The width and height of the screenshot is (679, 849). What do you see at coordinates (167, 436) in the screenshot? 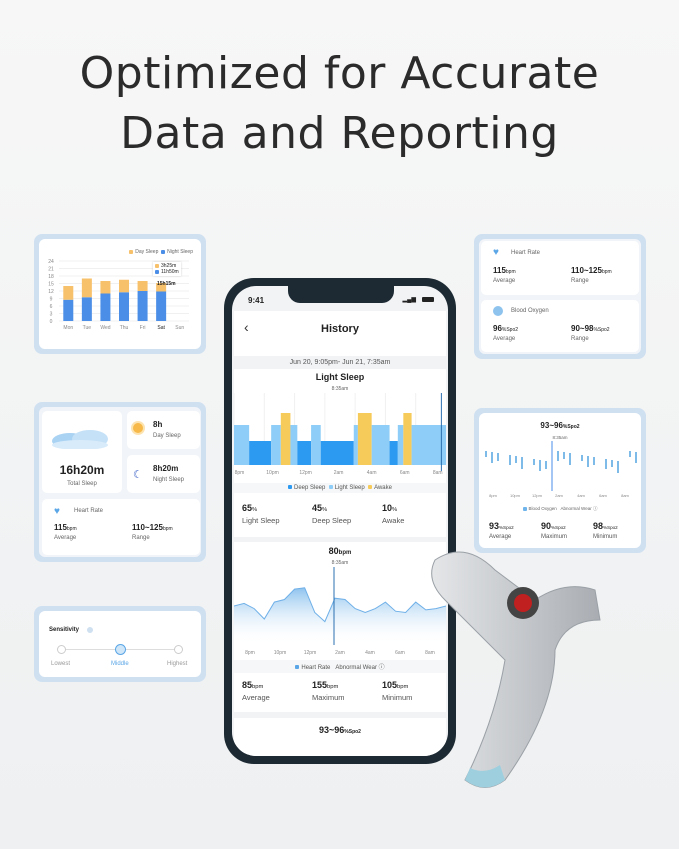
I see `day-sleep-label: Day Sleep` at bounding box center [167, 436].